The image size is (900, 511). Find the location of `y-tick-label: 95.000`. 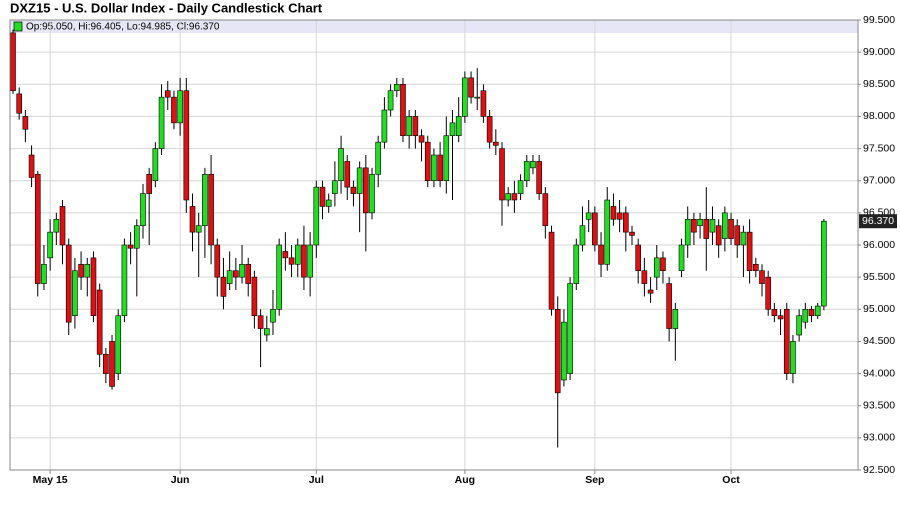

y-tick-label: 95.000 is located at coordinates (879, 309).